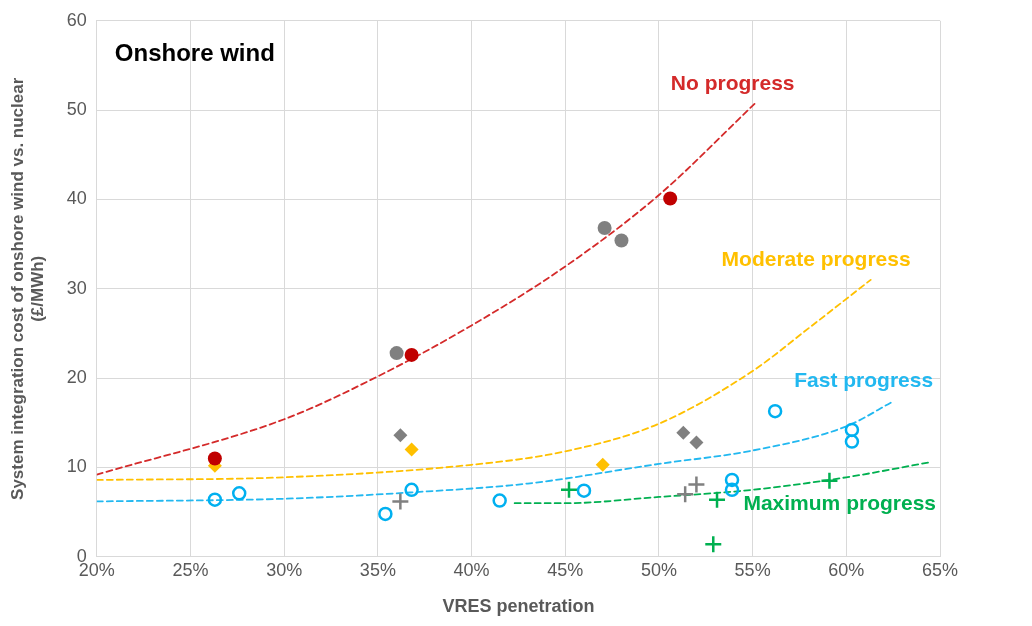 The image size is (1032, 626). What do you see at coordinates (27, 288) in the screenshot?
I see `y-axis-title: System integration cost of onshore wind vs. nuclear (£/MWh)` at bounding box center [27, 288].